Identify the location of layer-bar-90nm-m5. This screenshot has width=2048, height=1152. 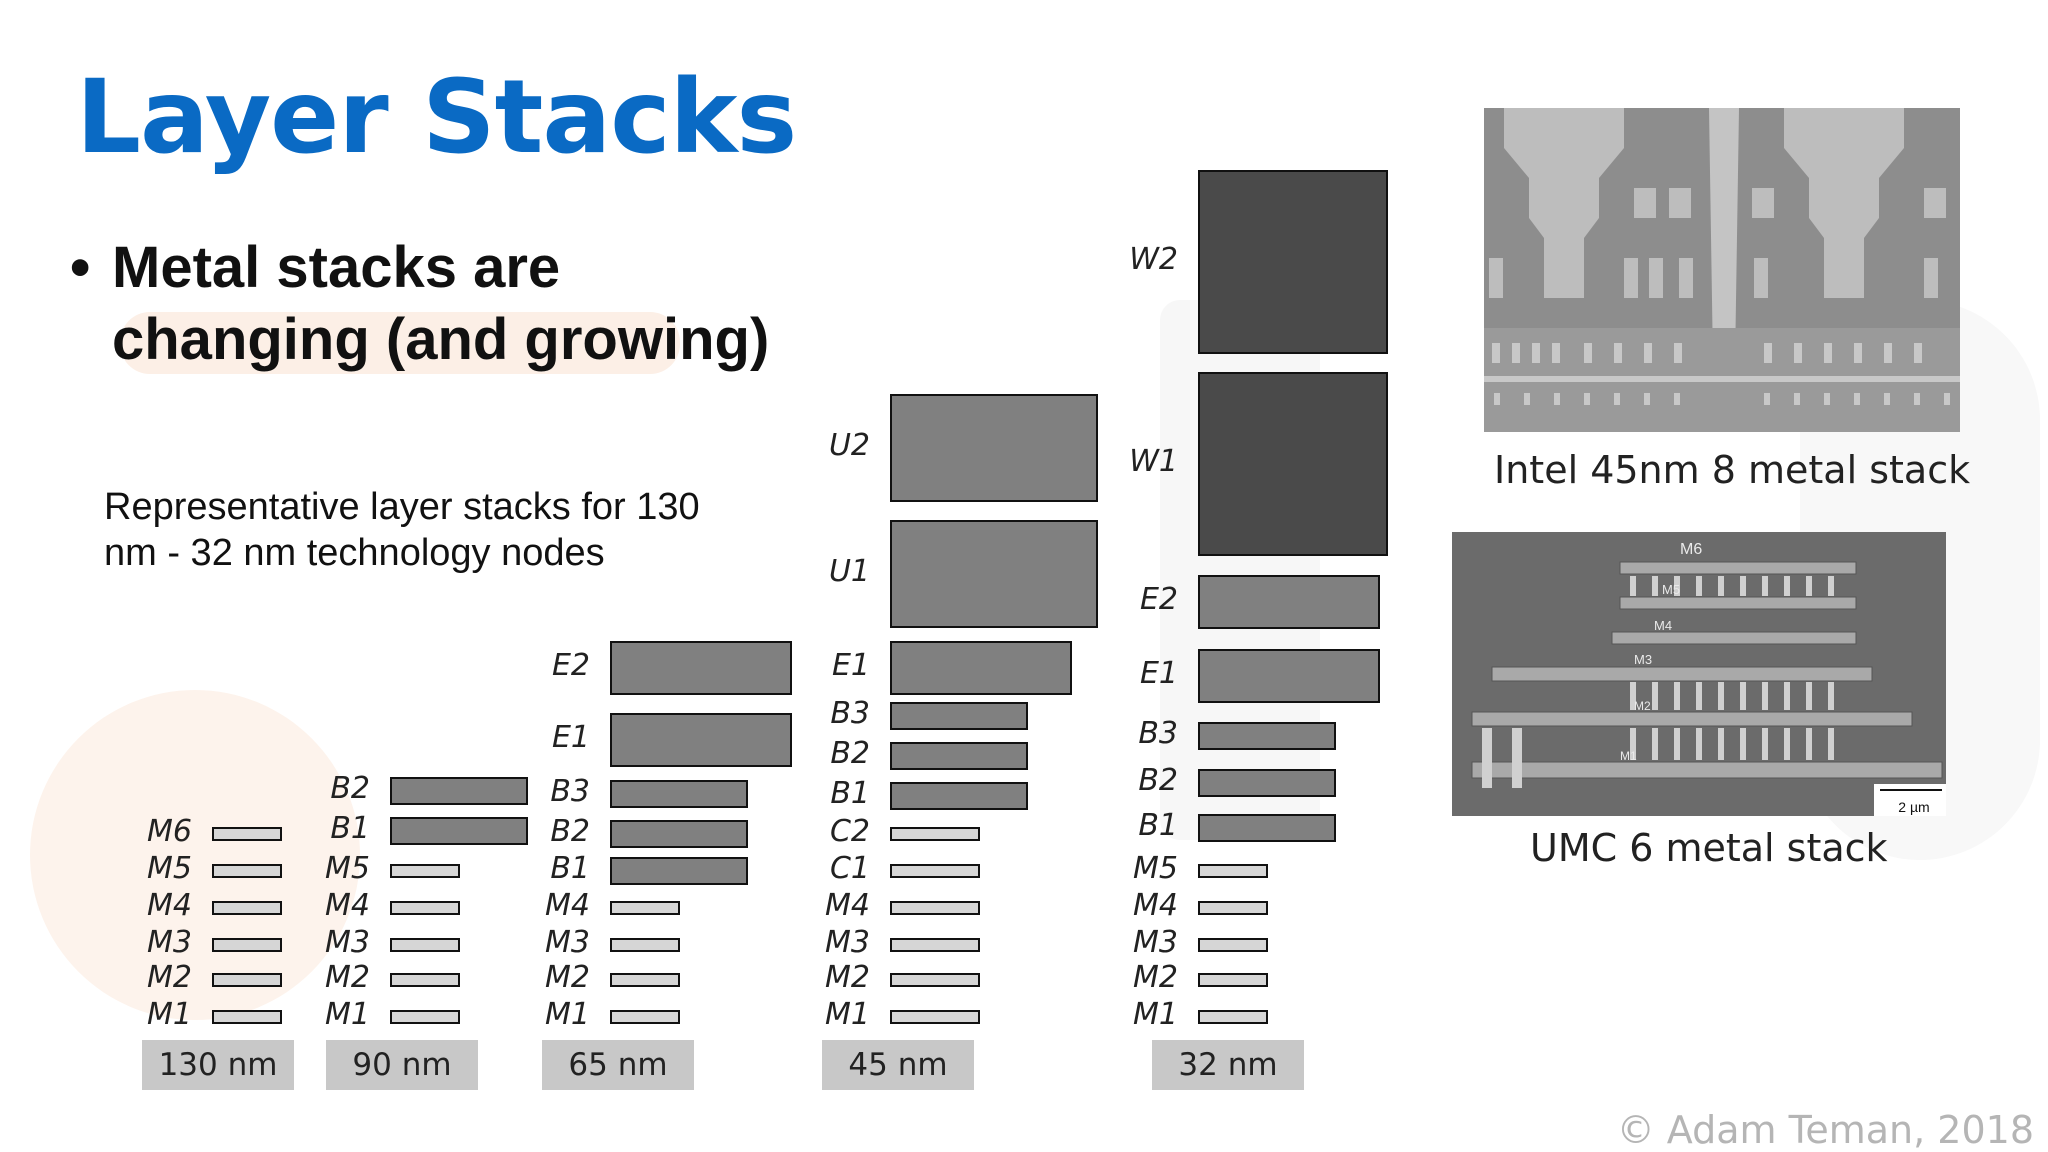
(425, 871).